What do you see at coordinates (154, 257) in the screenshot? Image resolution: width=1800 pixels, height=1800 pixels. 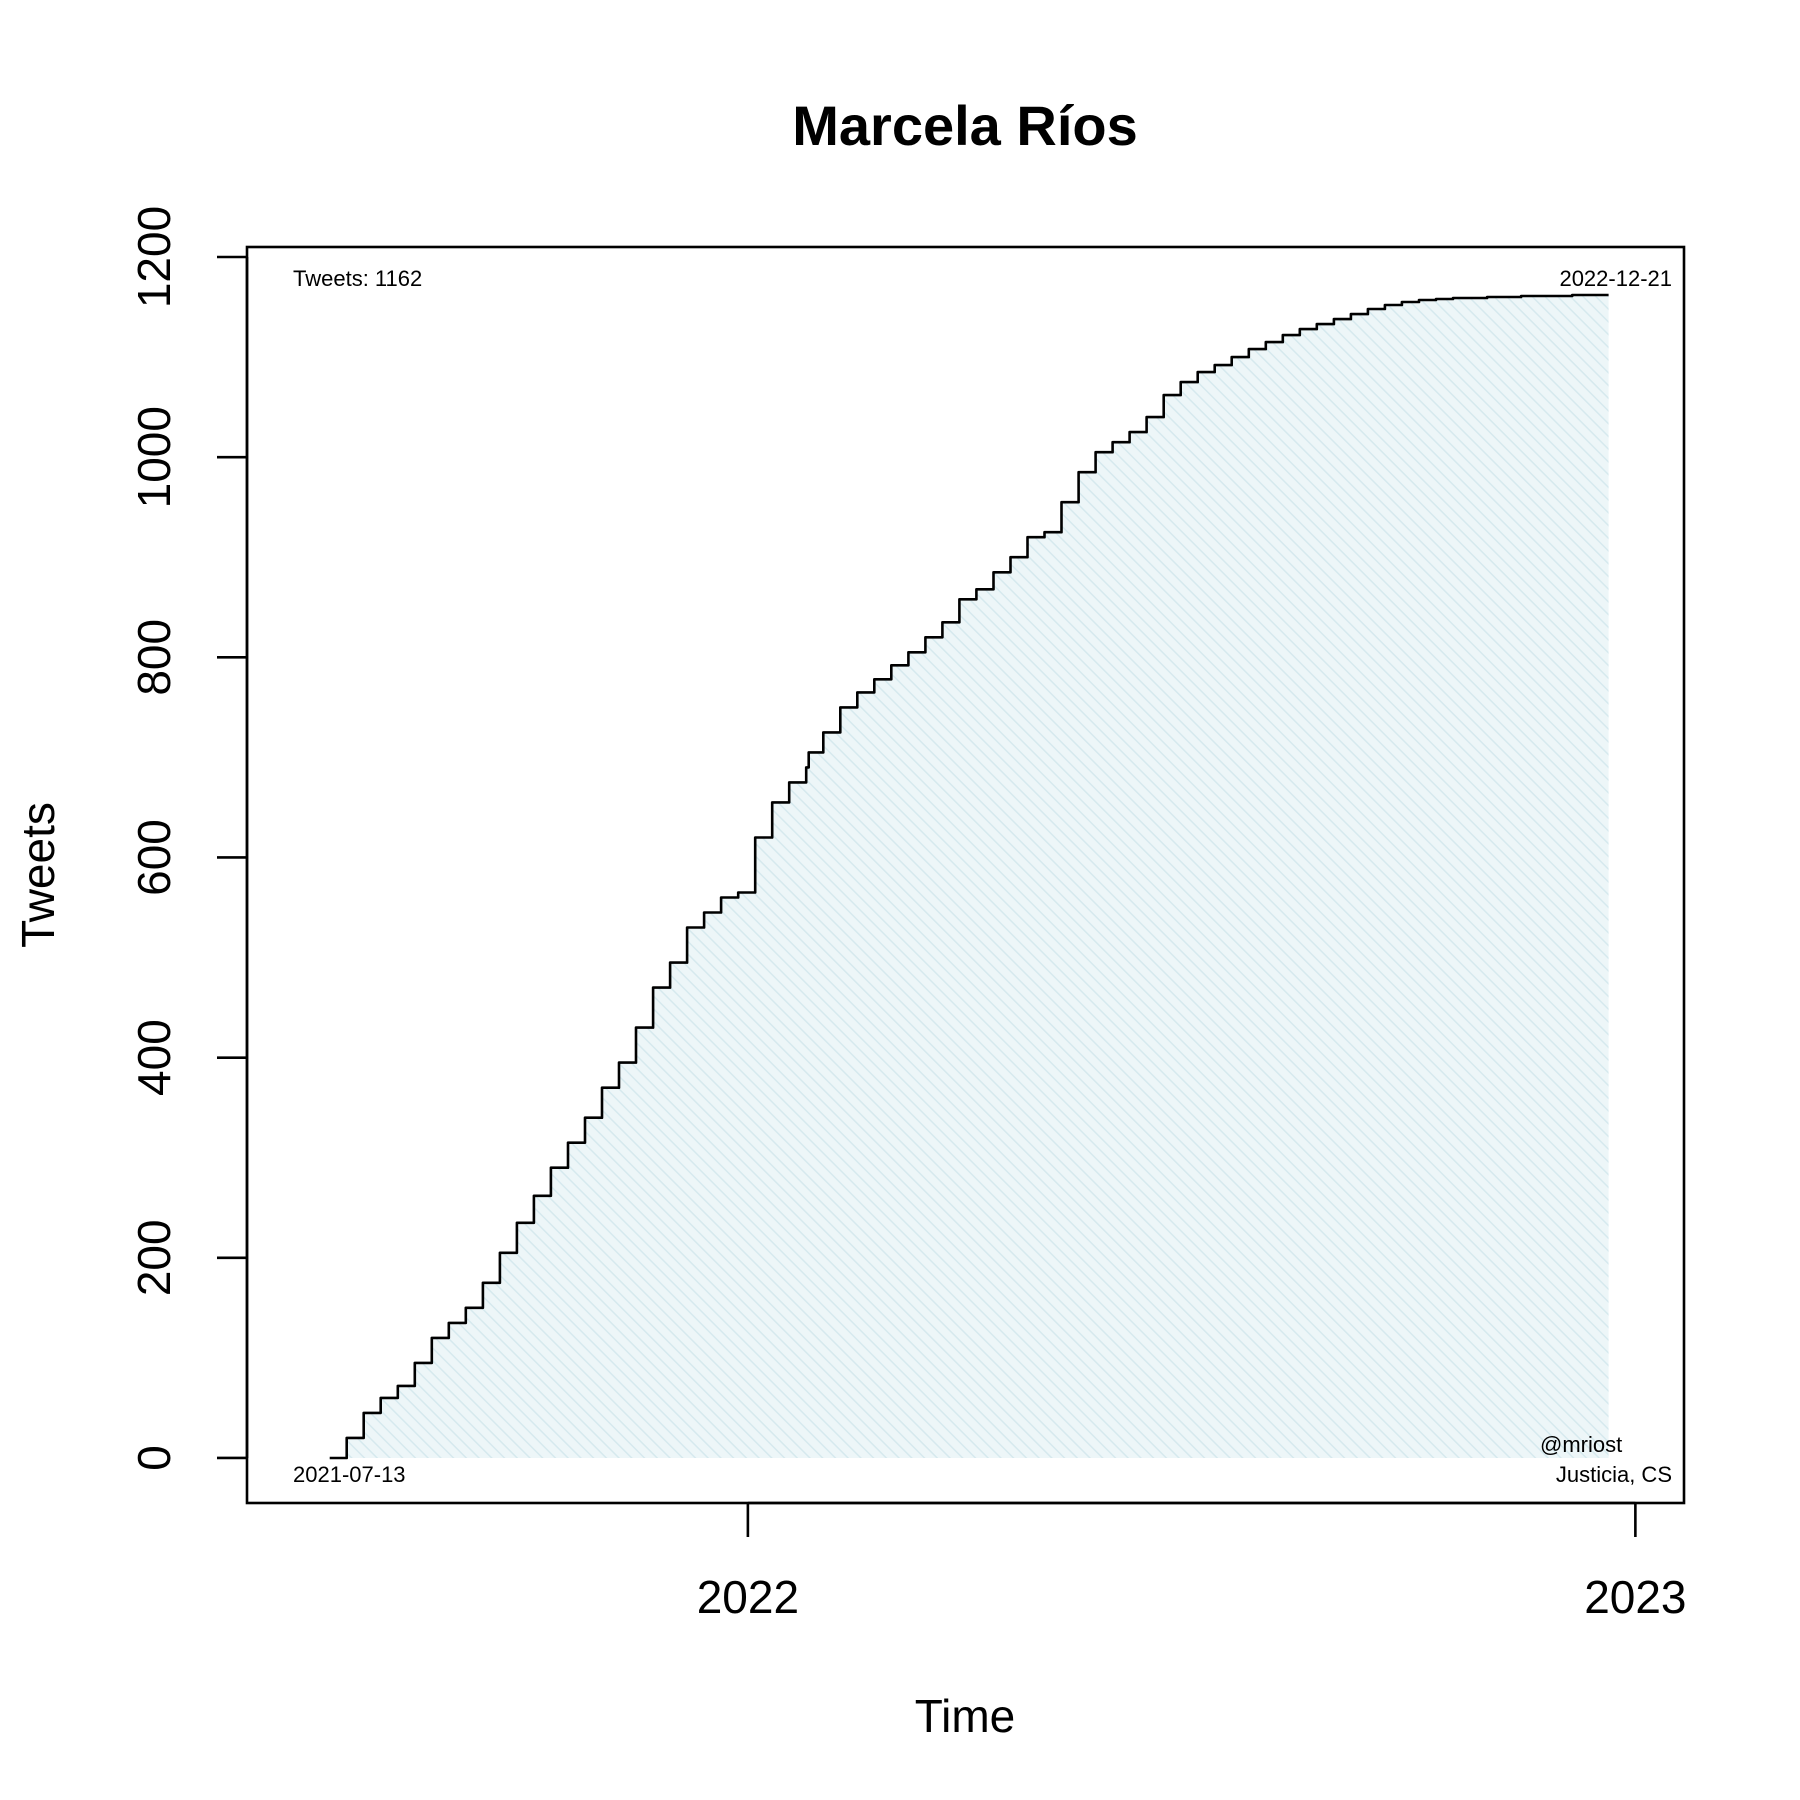 I see `y-tick-label: 1200` at bounding box center [154, 257].